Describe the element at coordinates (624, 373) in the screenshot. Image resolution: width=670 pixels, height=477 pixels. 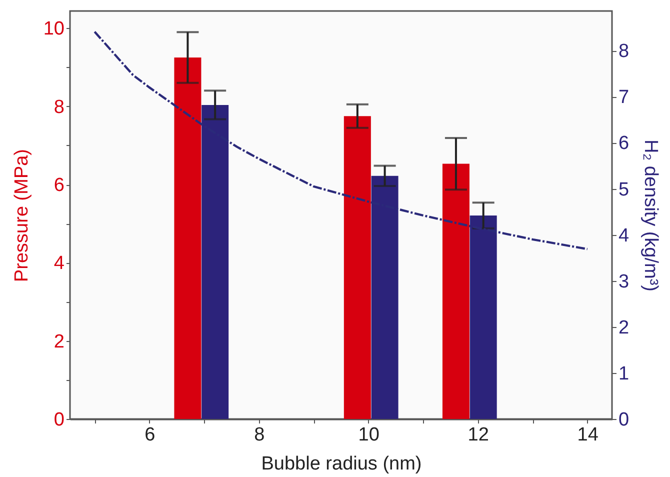
I see `y2-tick-label: 1` at that location.